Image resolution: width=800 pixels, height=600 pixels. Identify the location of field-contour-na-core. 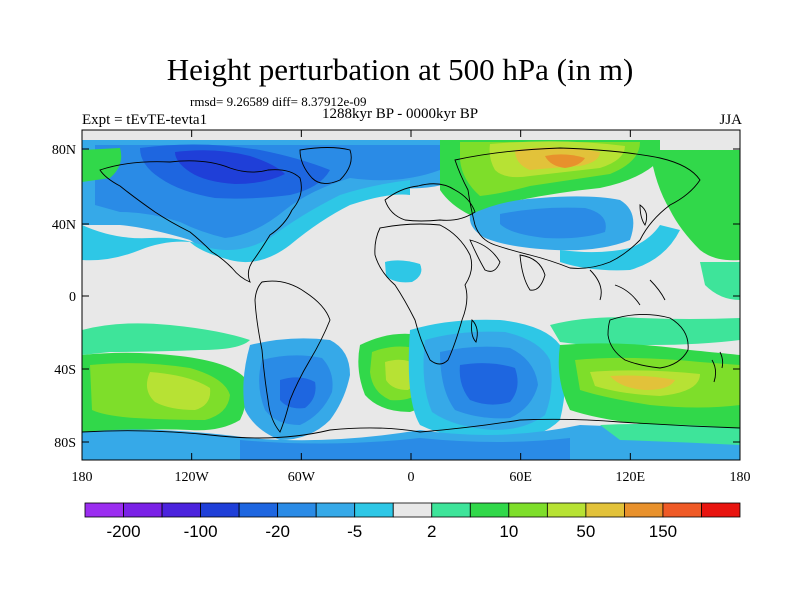
(230, 167).